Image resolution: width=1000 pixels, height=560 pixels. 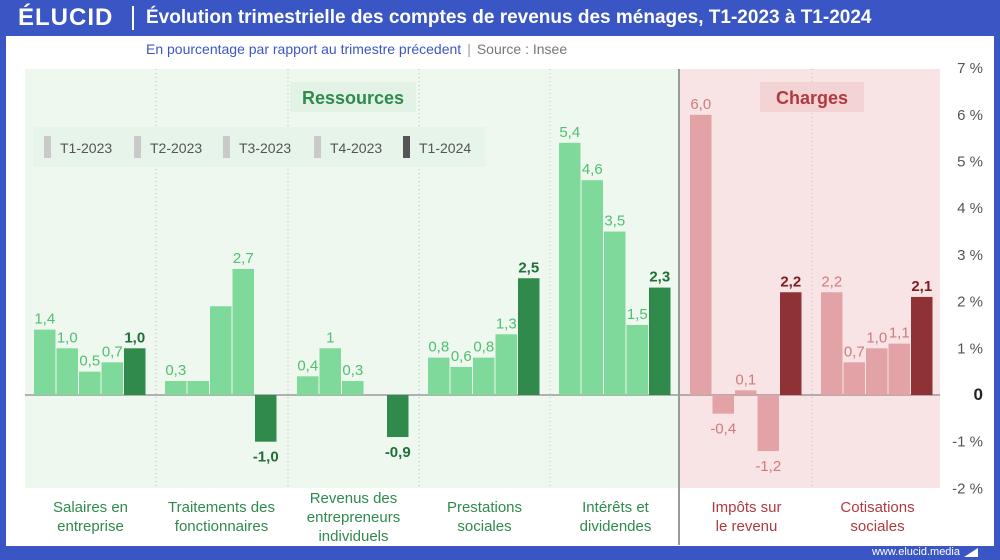 What do you see at coordinates (44, 319) in the screenshot?
I see `data-label: 1,4` at bounding box center [44, 319].